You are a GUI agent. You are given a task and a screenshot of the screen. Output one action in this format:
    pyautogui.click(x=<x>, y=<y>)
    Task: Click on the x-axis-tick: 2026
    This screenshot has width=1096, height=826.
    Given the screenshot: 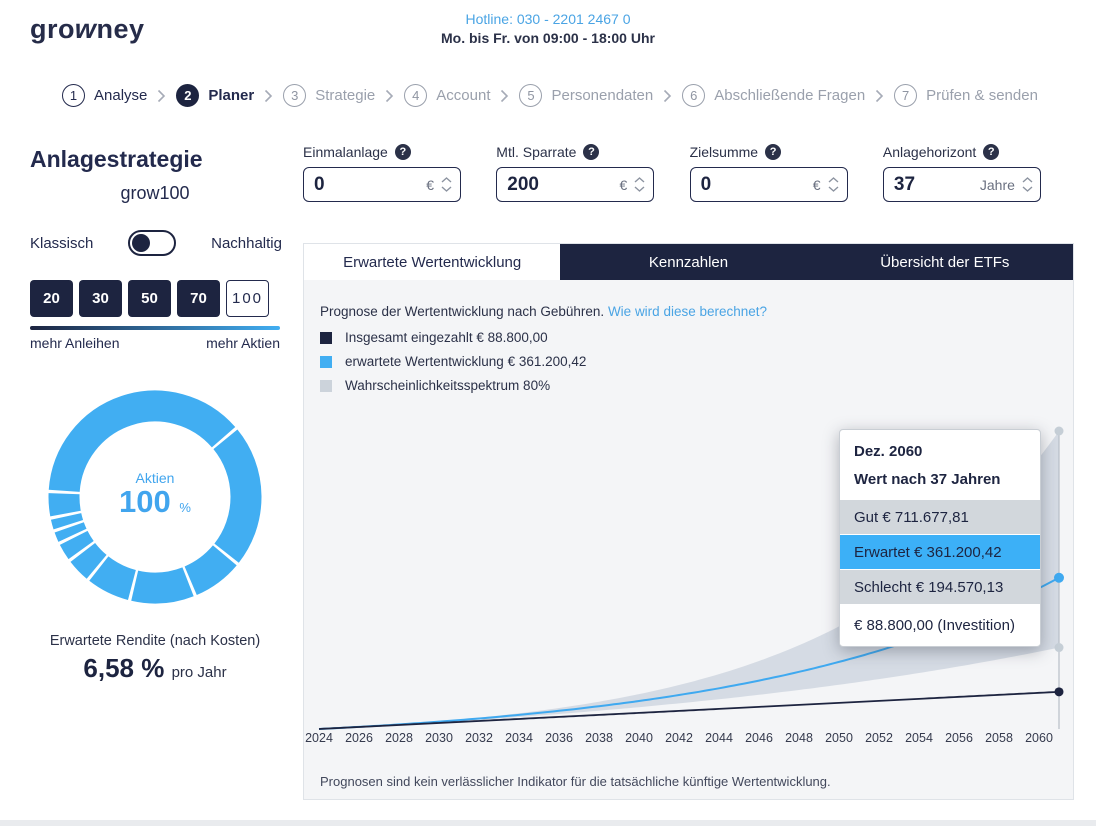 What is the action you would take?
    pyautogui.click(x=359, y=738)
    